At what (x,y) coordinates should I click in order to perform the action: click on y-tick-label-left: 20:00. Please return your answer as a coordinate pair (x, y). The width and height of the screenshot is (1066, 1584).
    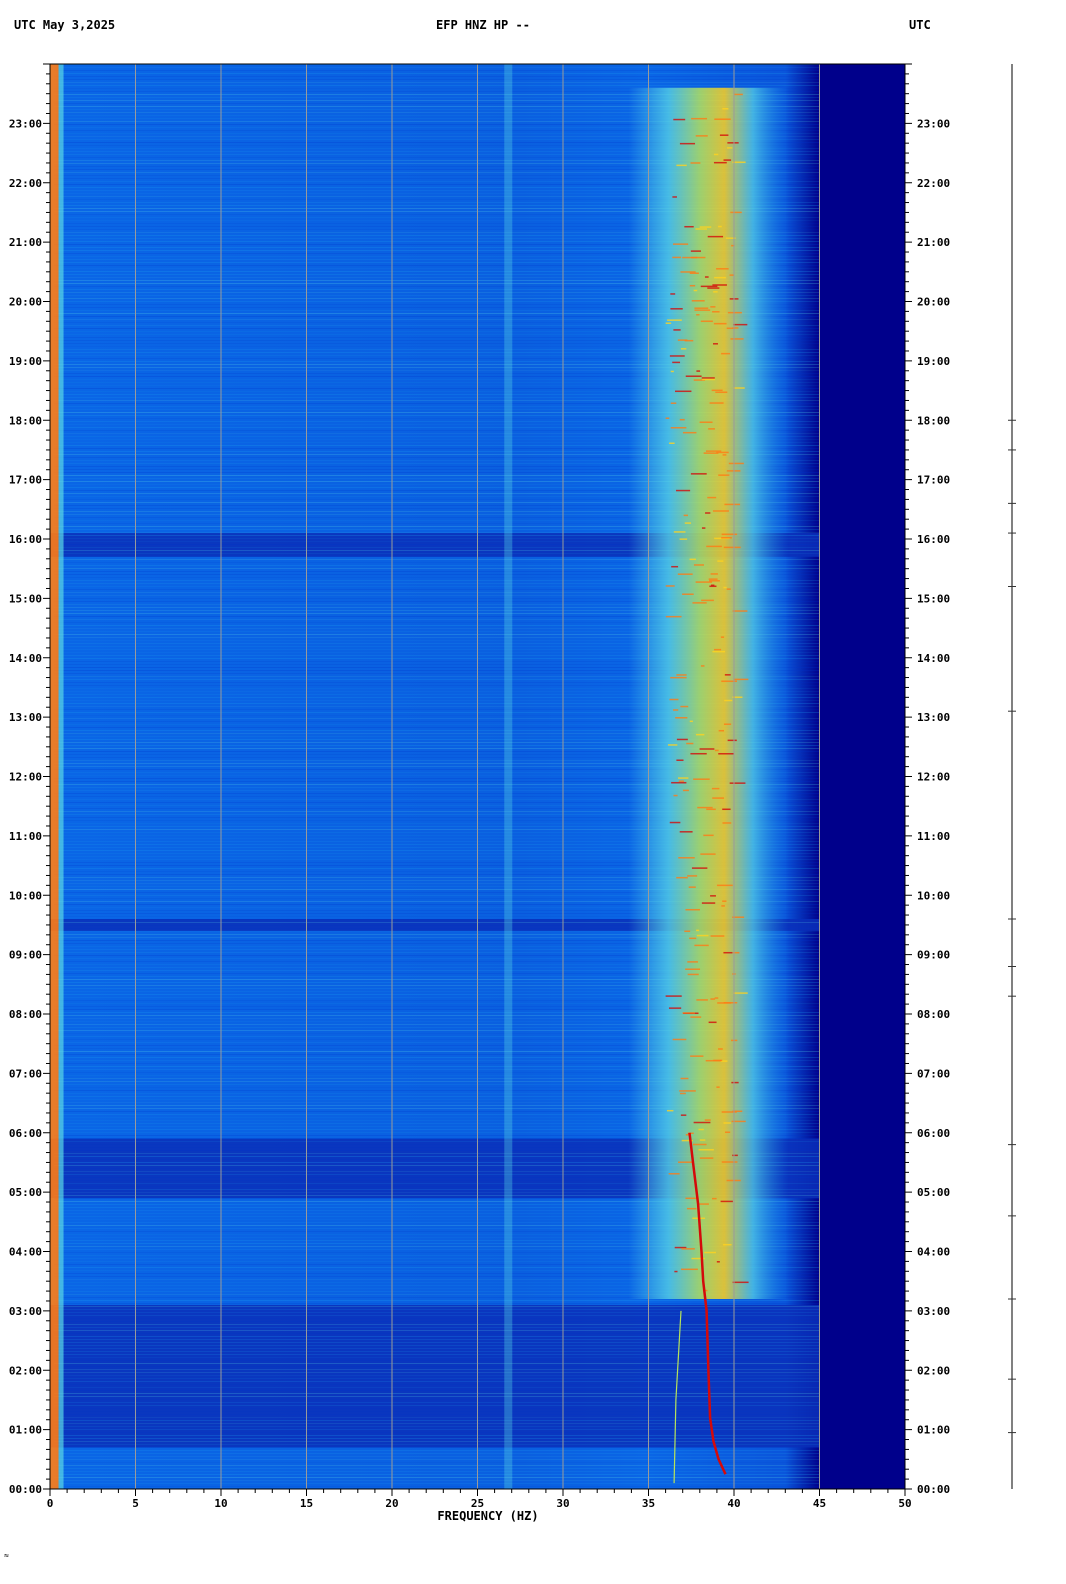
    Looking at the image, I should click on (25, 302).